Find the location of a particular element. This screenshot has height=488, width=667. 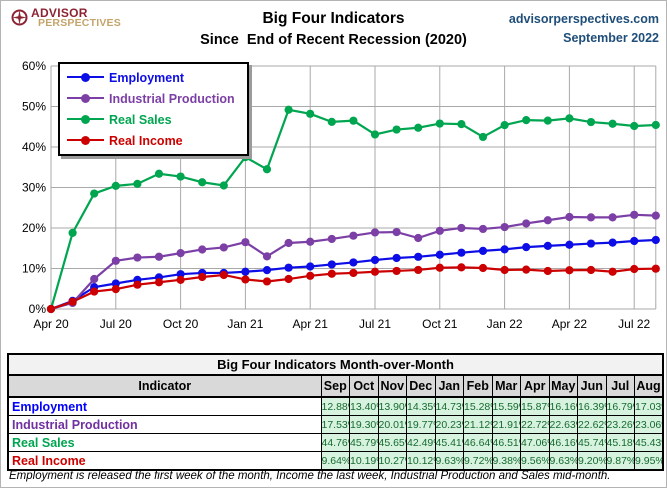

value-cell: 9.56% is located at coordinates (535, 461).